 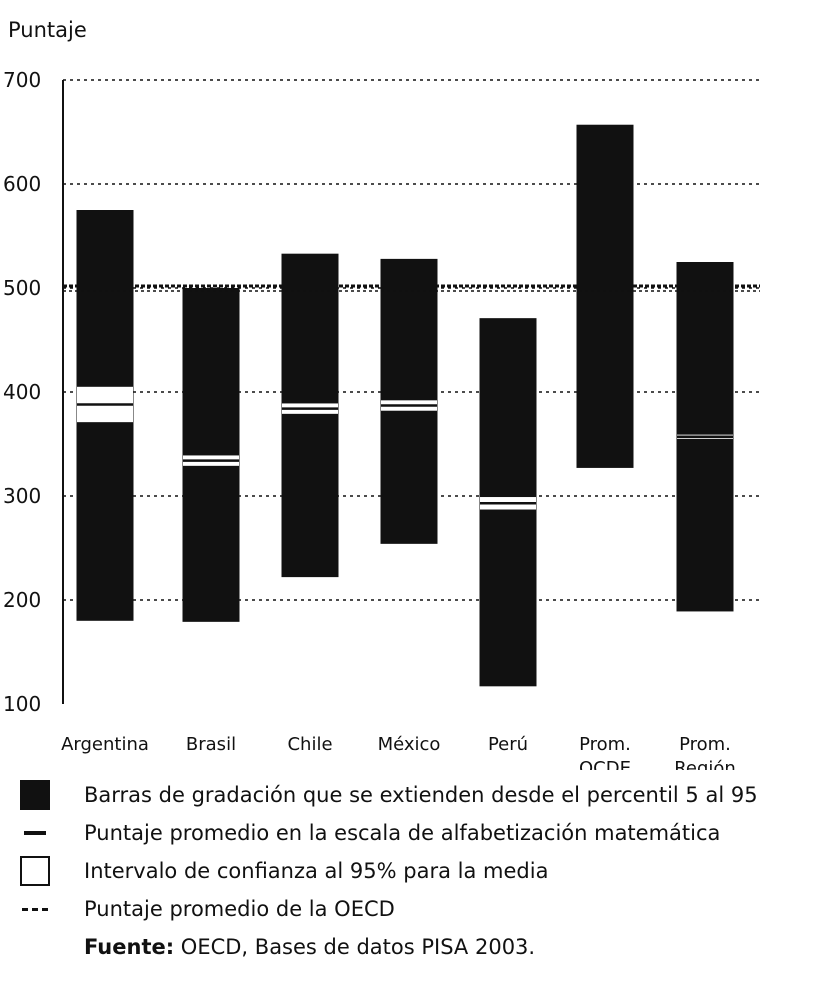 I want to click on legend-ci-swatch, so click(x=40, y=871).